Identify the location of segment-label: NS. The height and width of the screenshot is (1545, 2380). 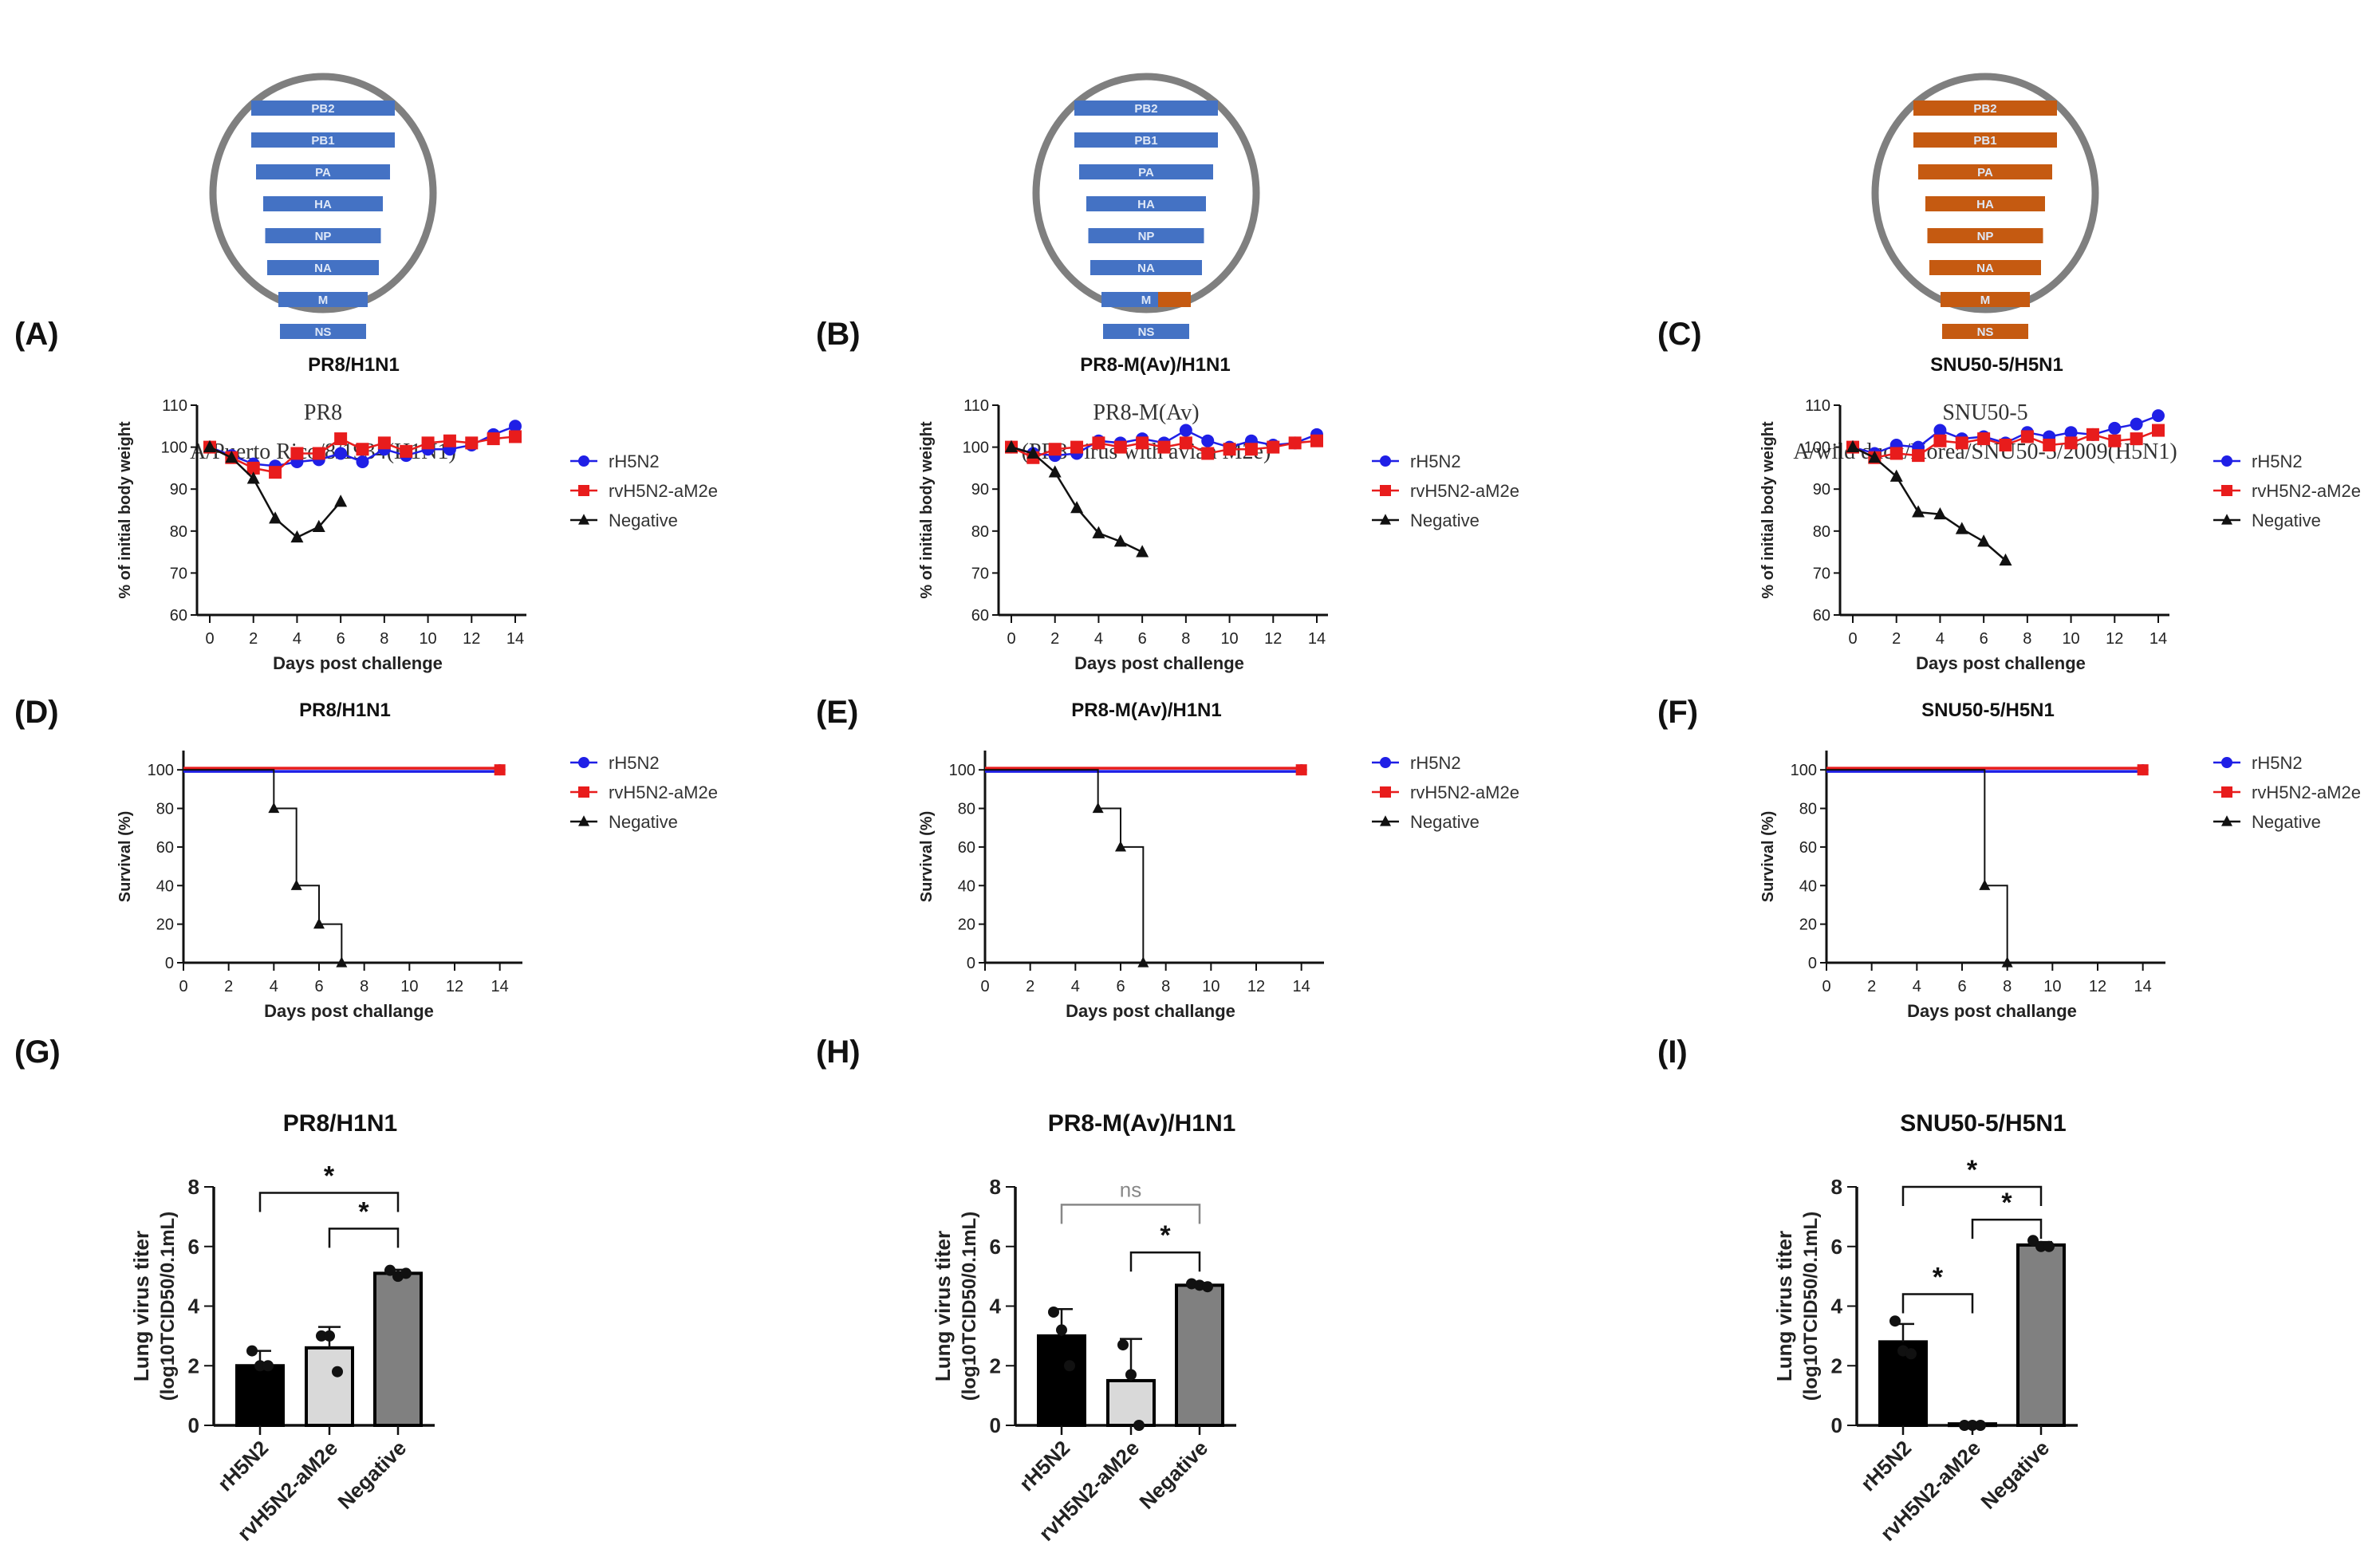
(1146, 332).